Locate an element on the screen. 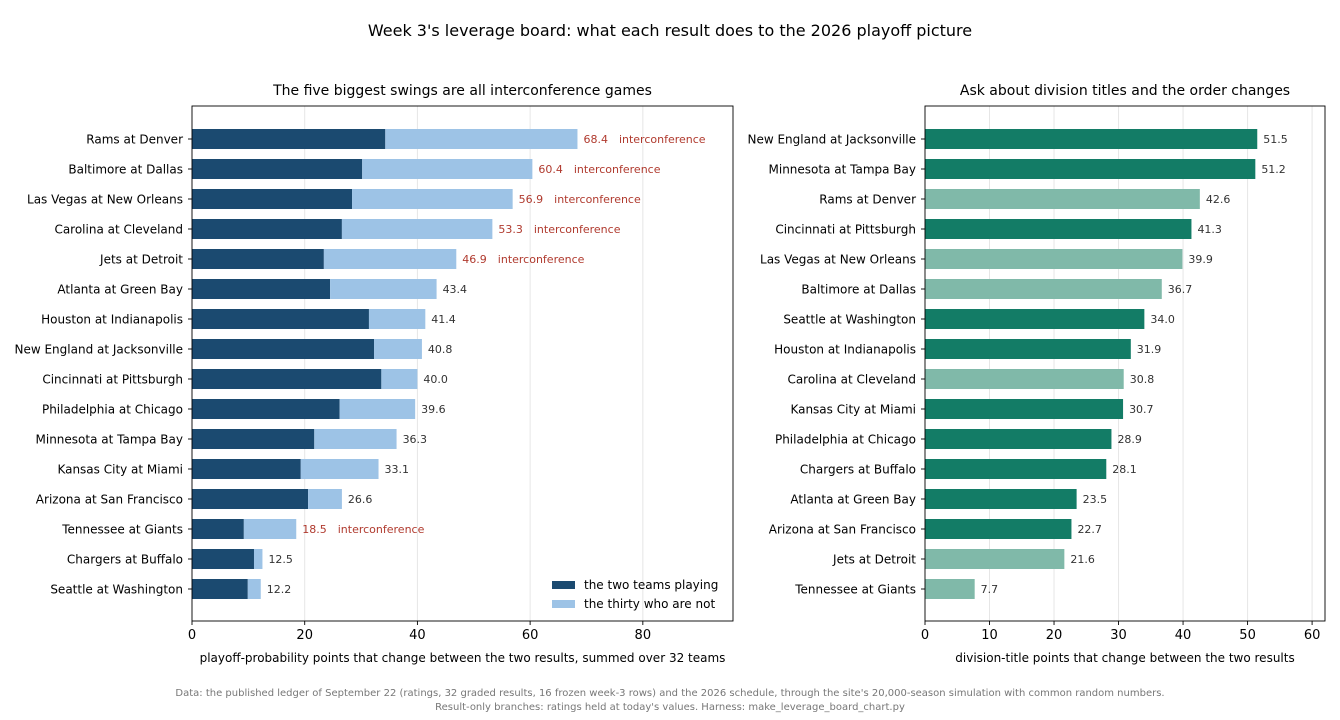 The image size is (1340, 720). left-category-label: Philadelphia at Chicago is located at coordinates (112, 410).